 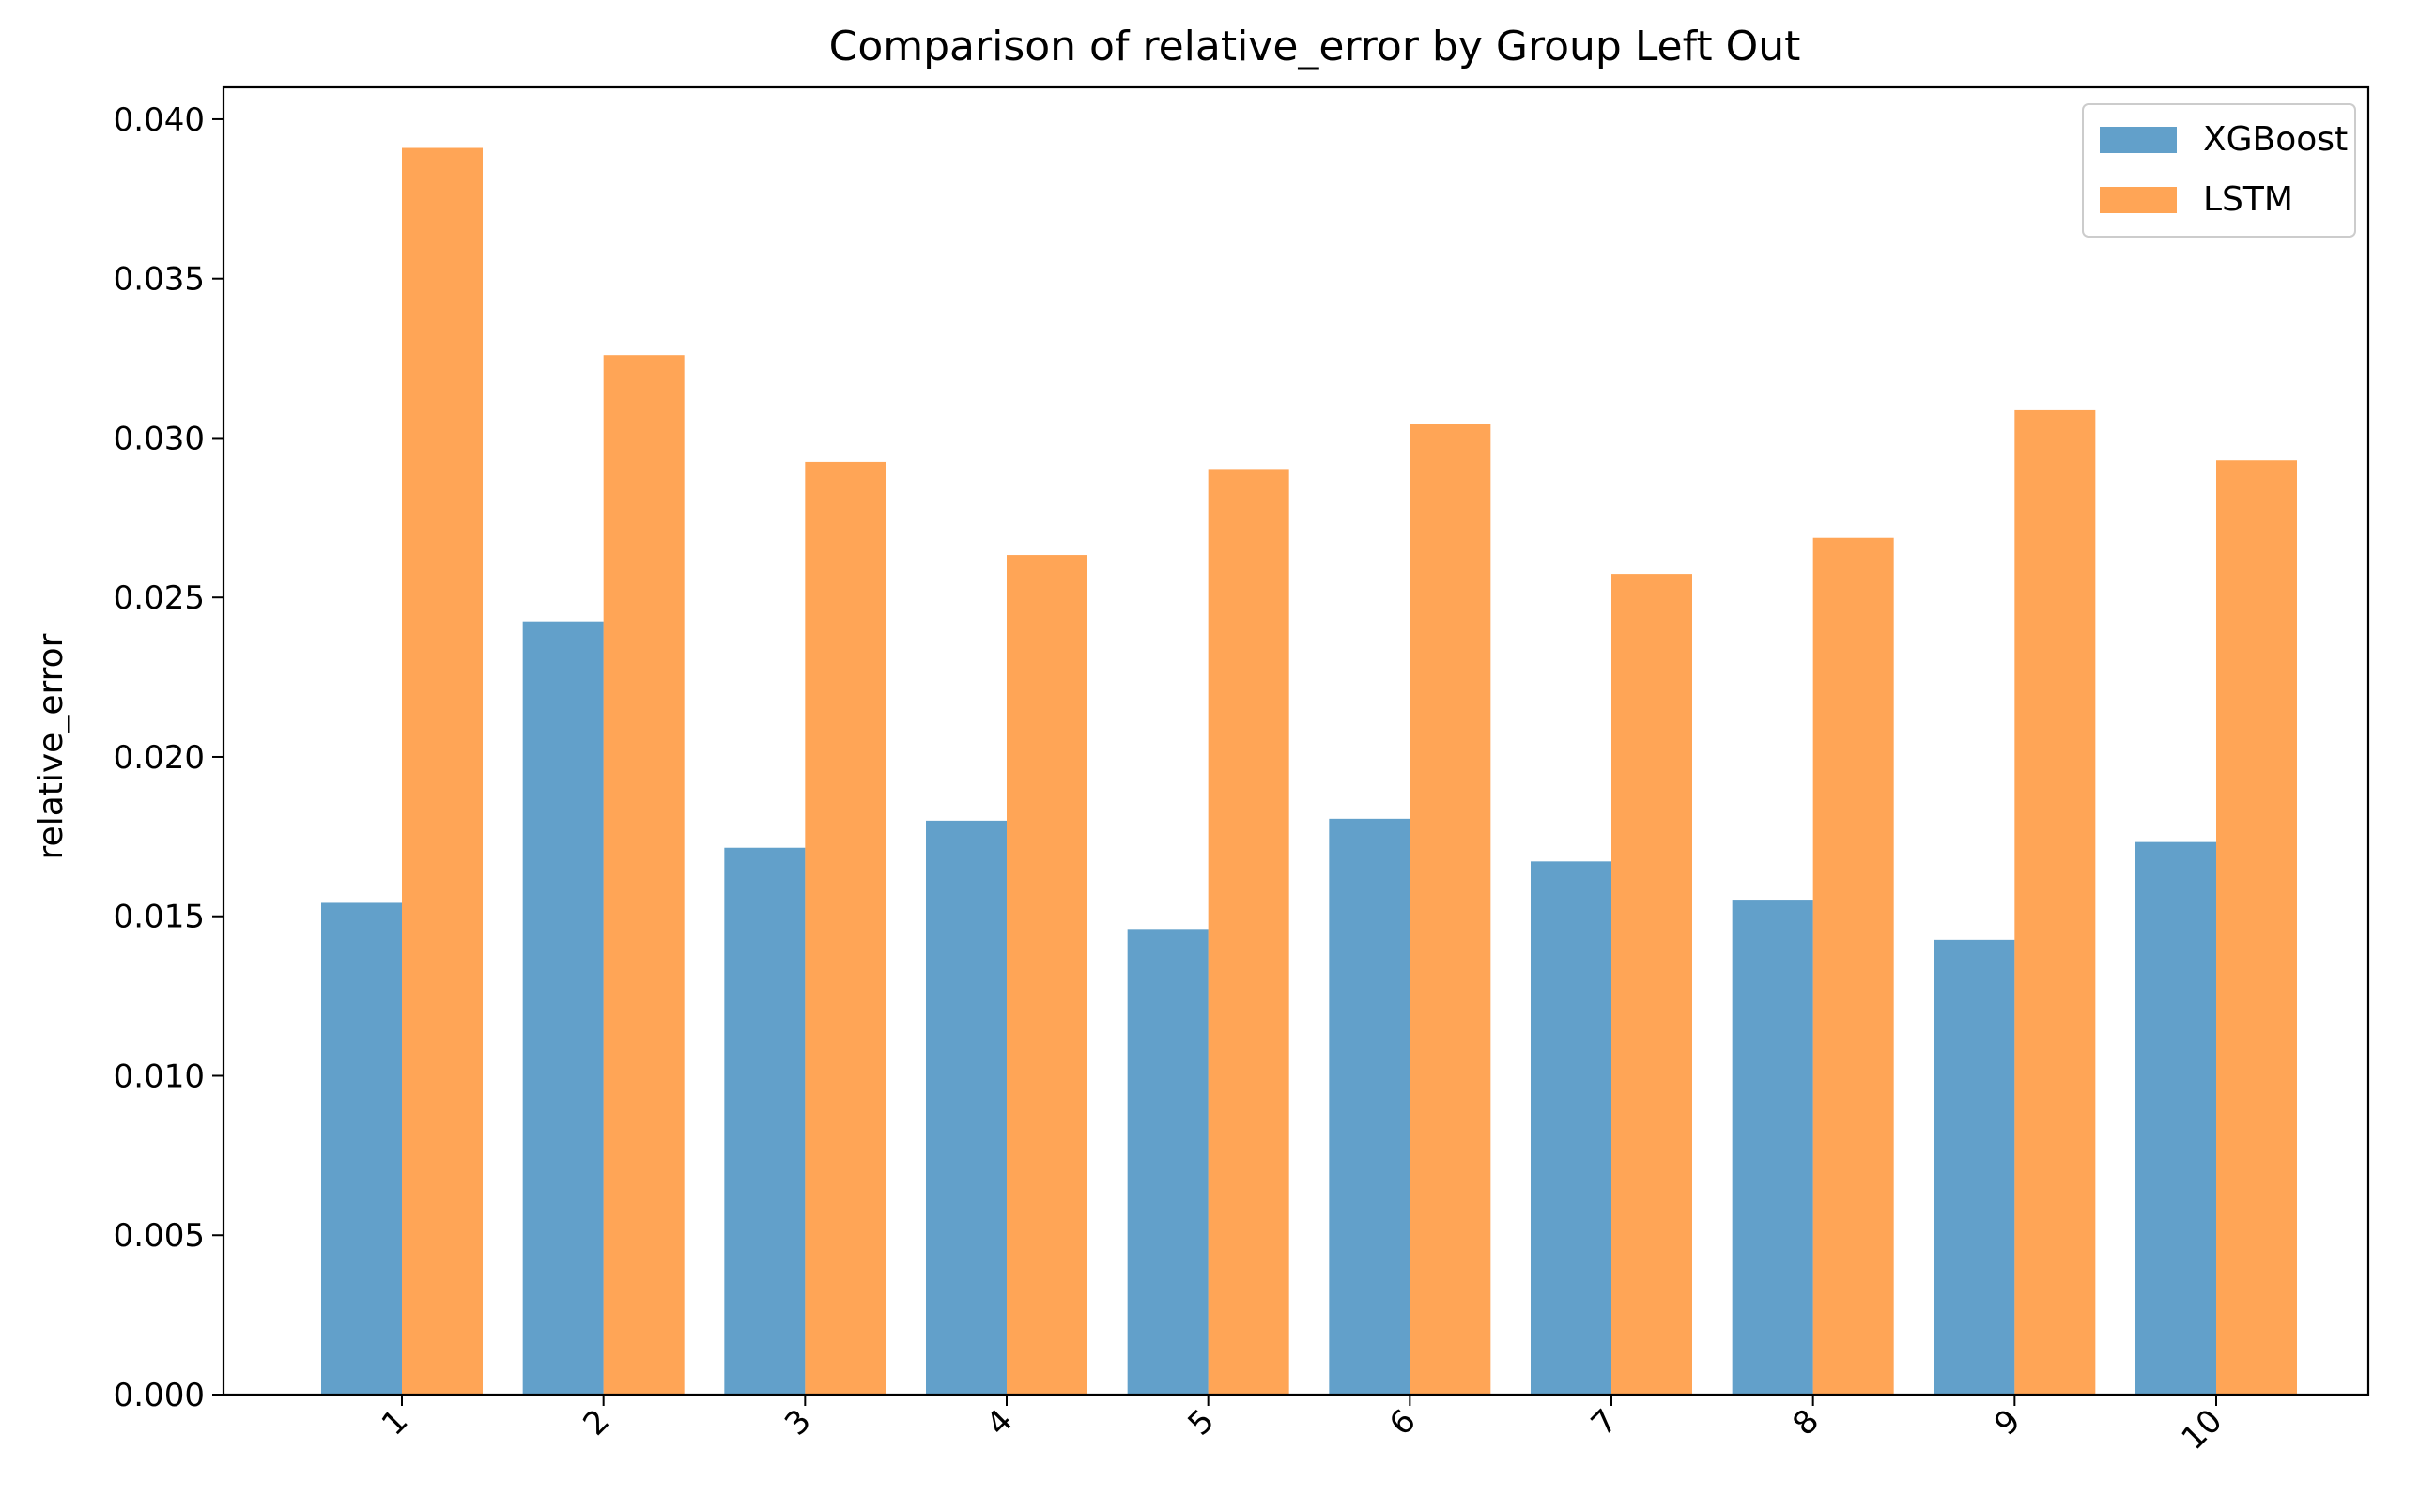 What do you see at coordinates (51, 746) in the screenshot?
I see `y-axis-label: relative_error` at bounding box center [51, 746].